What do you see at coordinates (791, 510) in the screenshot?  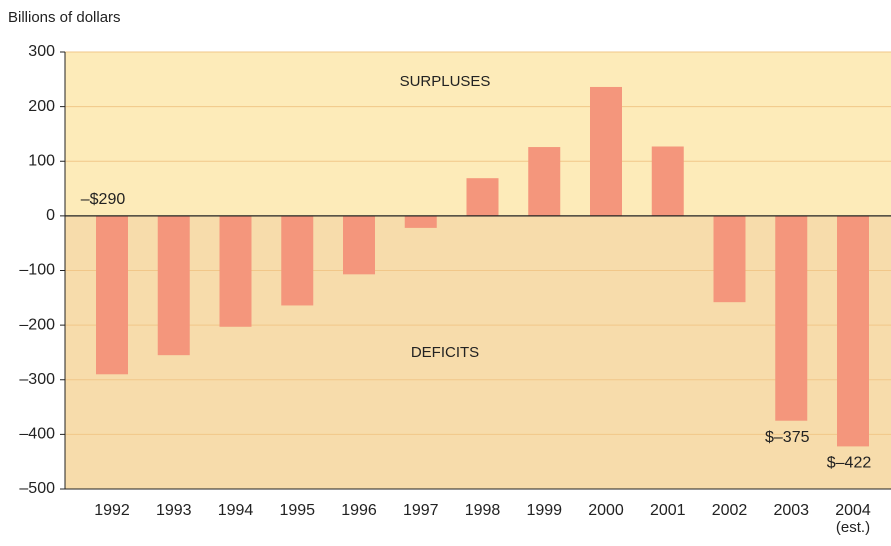 I see `x-tick-label: 2003` at bounding box center [791, 510].